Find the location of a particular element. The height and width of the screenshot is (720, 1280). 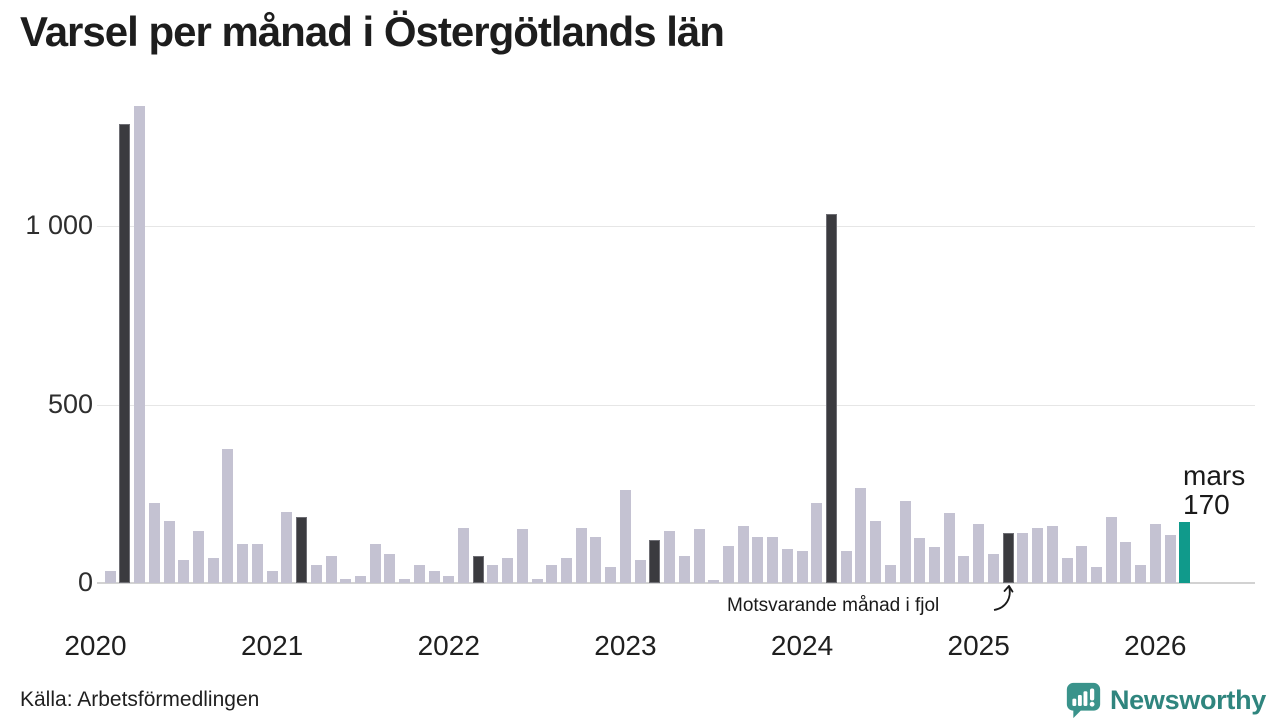

current-bar-label: mars 170 is located at coordinates (1214, 490).